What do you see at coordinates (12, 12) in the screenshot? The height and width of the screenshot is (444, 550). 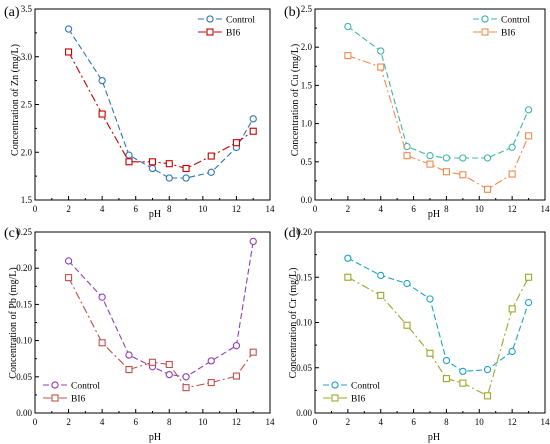 I see `panel-label: (a)` at bounding box center [12, 12].